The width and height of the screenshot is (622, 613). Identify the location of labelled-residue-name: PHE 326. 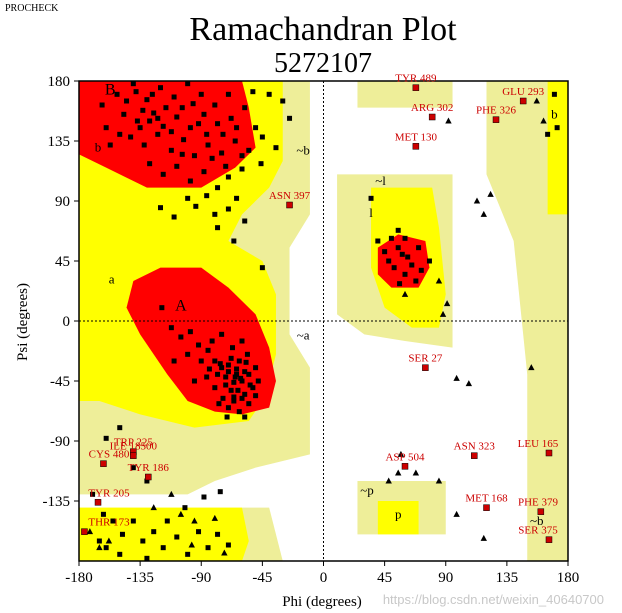
(496, 111).